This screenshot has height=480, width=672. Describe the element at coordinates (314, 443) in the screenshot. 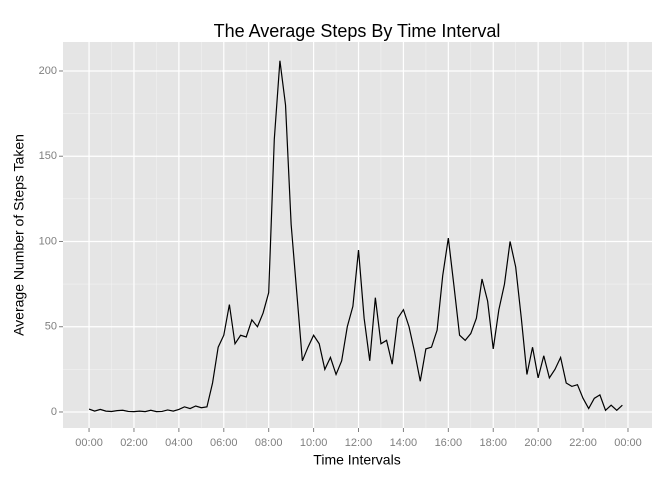

I see `x-tick-label: 10:00` at that location.